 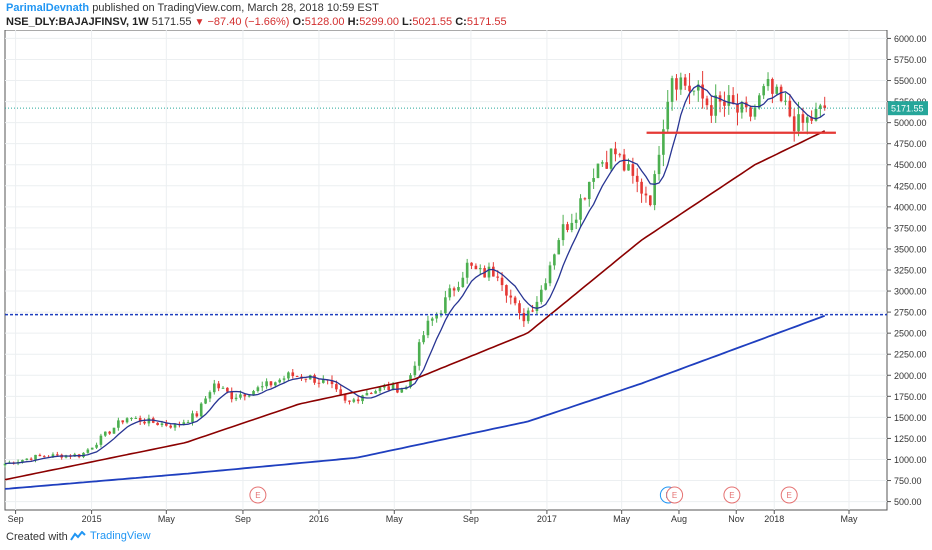 What do you see at coordinates (199, 22) in the screenshot?
I see `down-arrow-icon: ▼` at bounding box center [199, 22].